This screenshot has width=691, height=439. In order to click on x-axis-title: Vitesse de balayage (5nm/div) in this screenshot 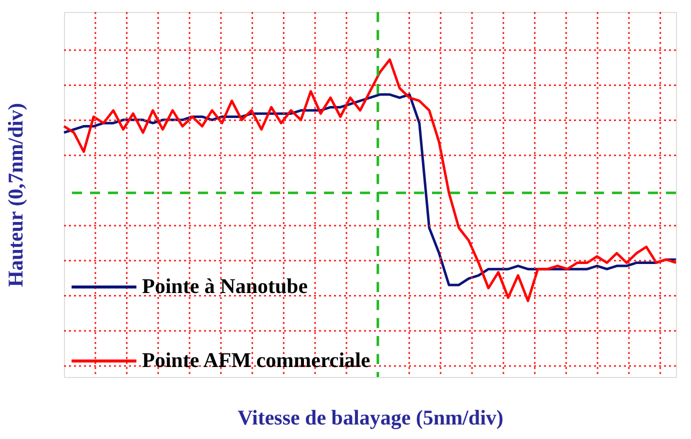, I will do `click(371, 418)`.